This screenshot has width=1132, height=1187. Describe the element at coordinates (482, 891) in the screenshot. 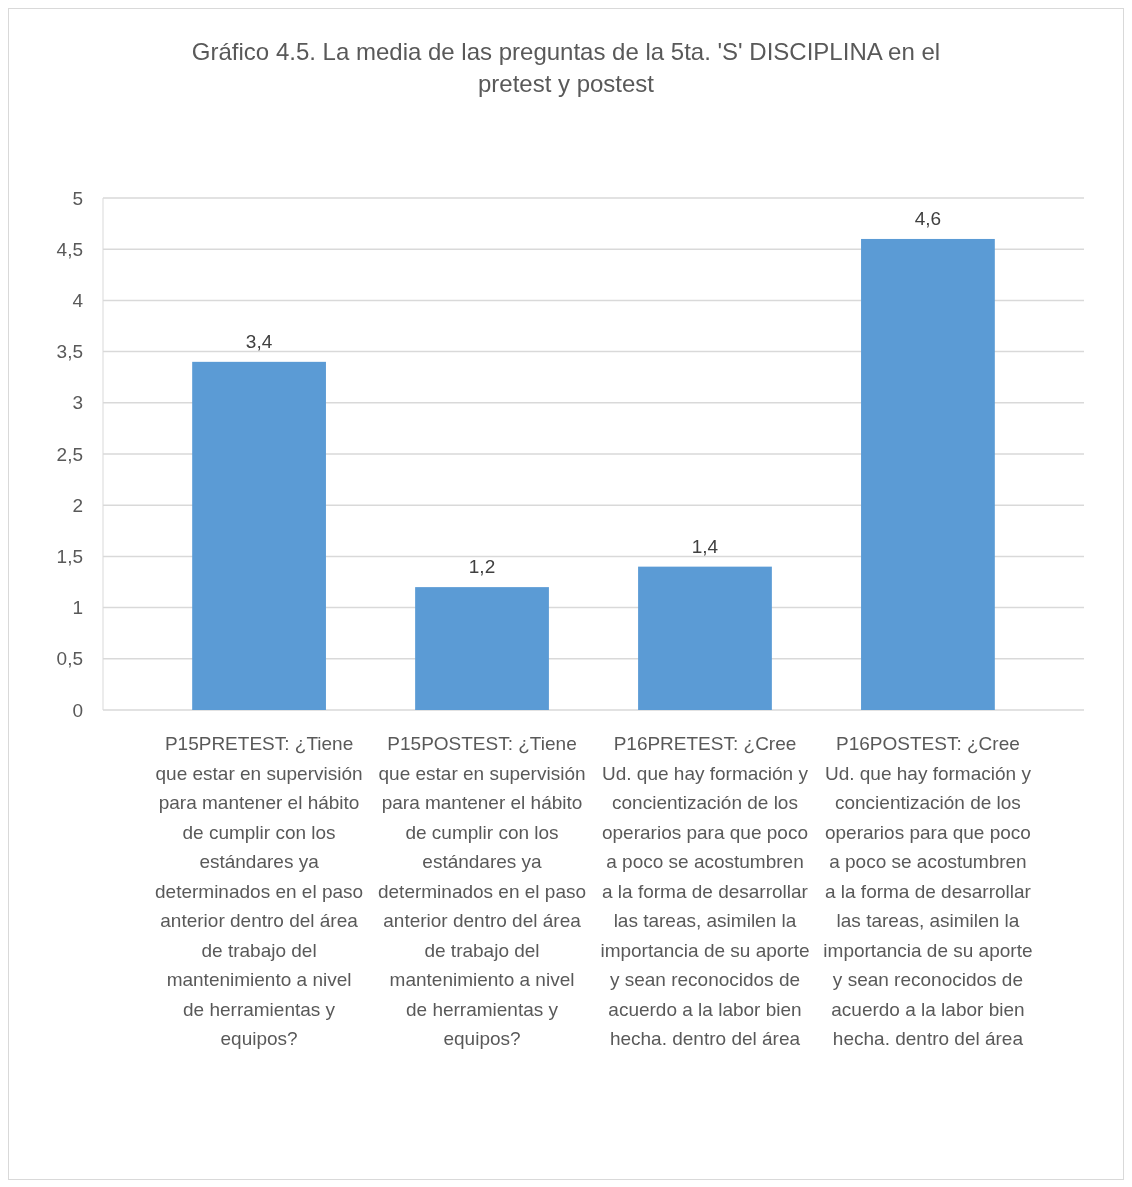

I see `category-label: P15POSTEST: ¿Tiene que estar en supervisión para mantener el hábito de cumplir con los estándares ya determinados en el paso anterior dentro del área de trabajo del mantenimiento a nivel de herramientas y equipos?` at that location.